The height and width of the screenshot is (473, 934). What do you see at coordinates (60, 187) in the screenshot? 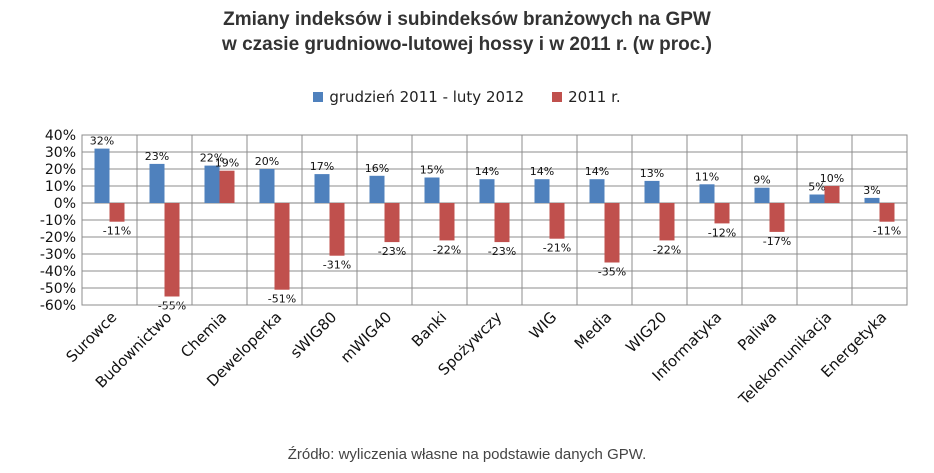
I see `y-tick-label: 10%` at bounding box center [60, 187].